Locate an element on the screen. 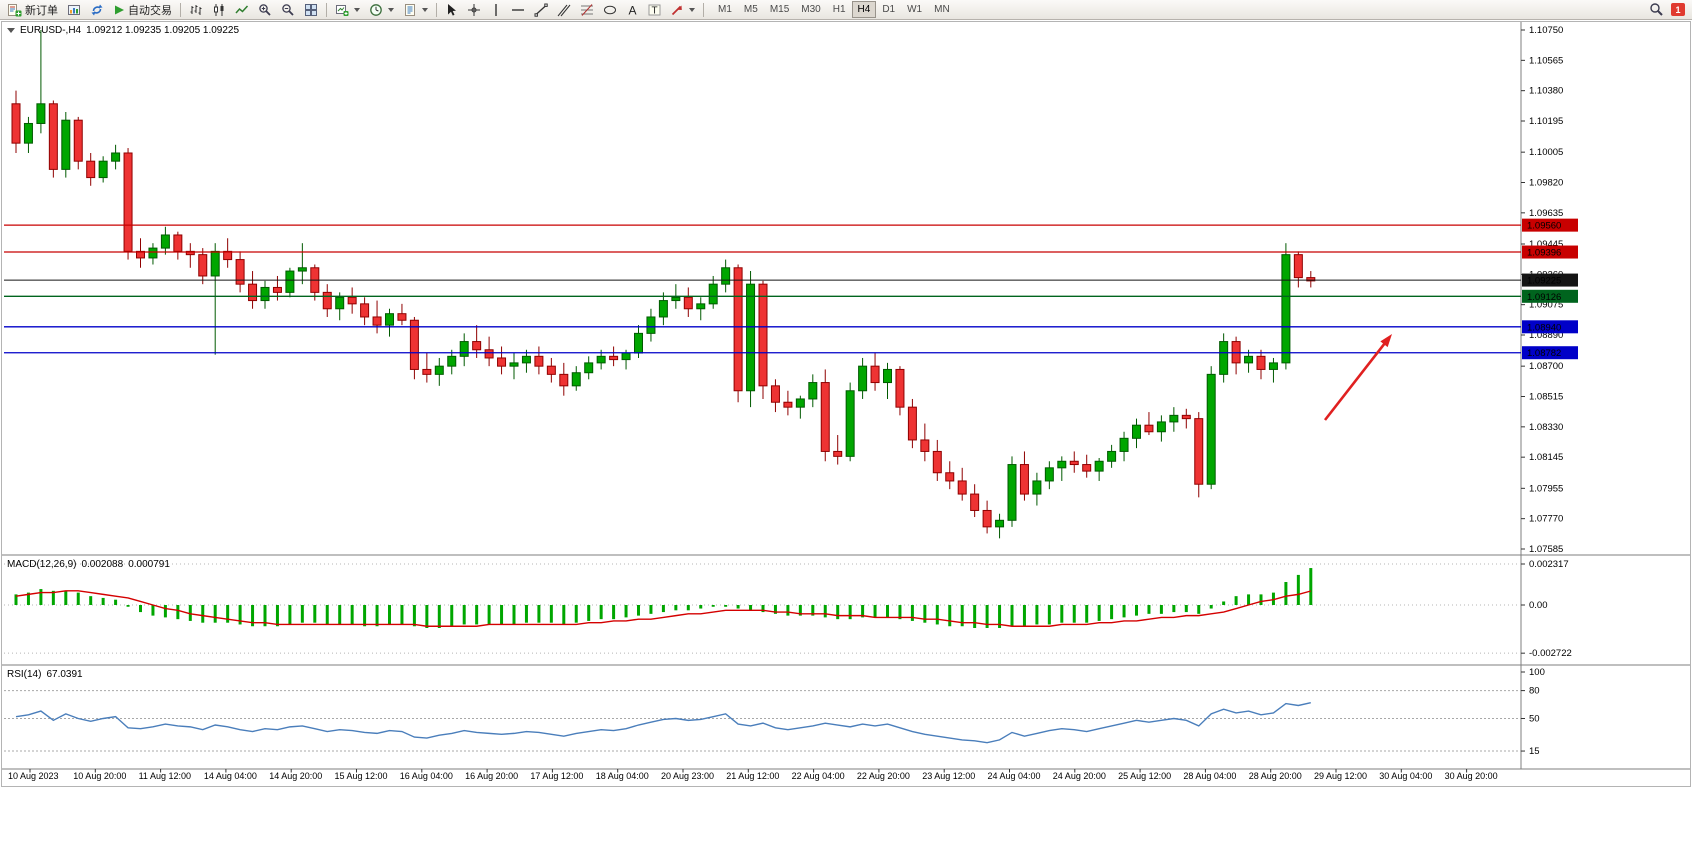 This screenshot has width=1692, height=850. rsi-axis-label: 50 is located at coordinates (1534, 719).